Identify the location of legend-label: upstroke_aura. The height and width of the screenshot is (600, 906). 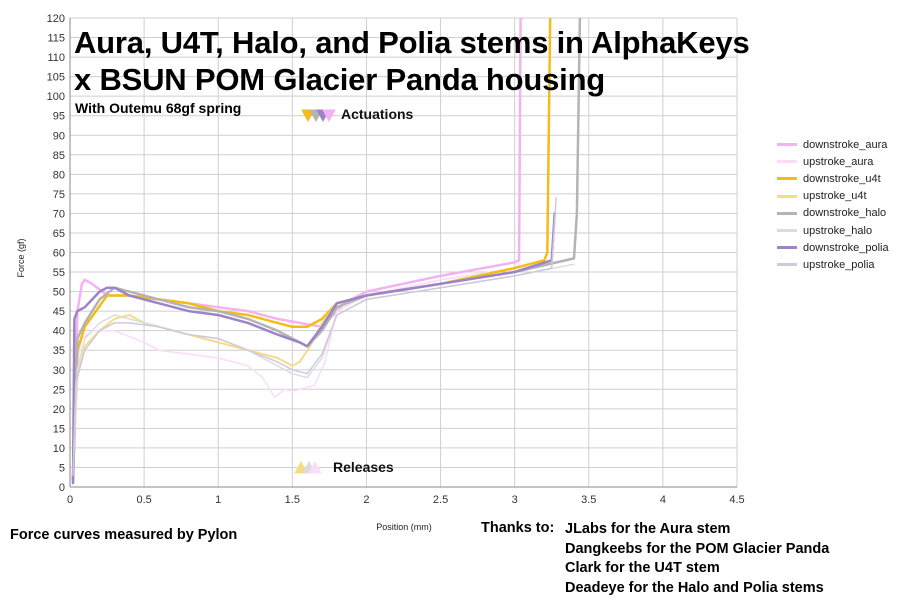
(838, 161).